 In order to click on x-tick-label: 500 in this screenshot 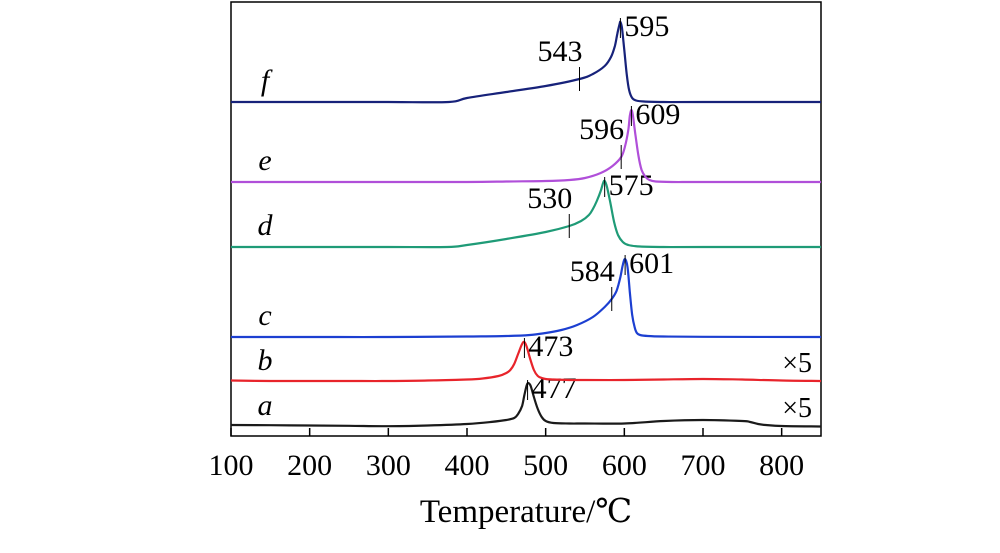, I will do `click(545, 465)`.